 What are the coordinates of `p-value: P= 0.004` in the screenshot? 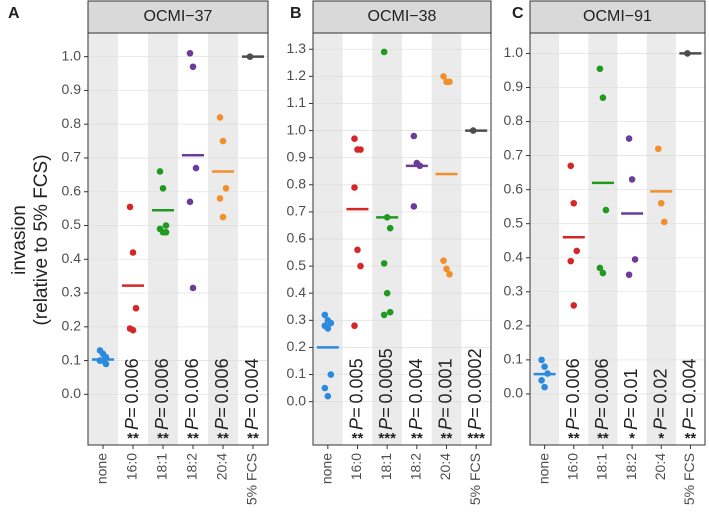 It's located at (689, 394).